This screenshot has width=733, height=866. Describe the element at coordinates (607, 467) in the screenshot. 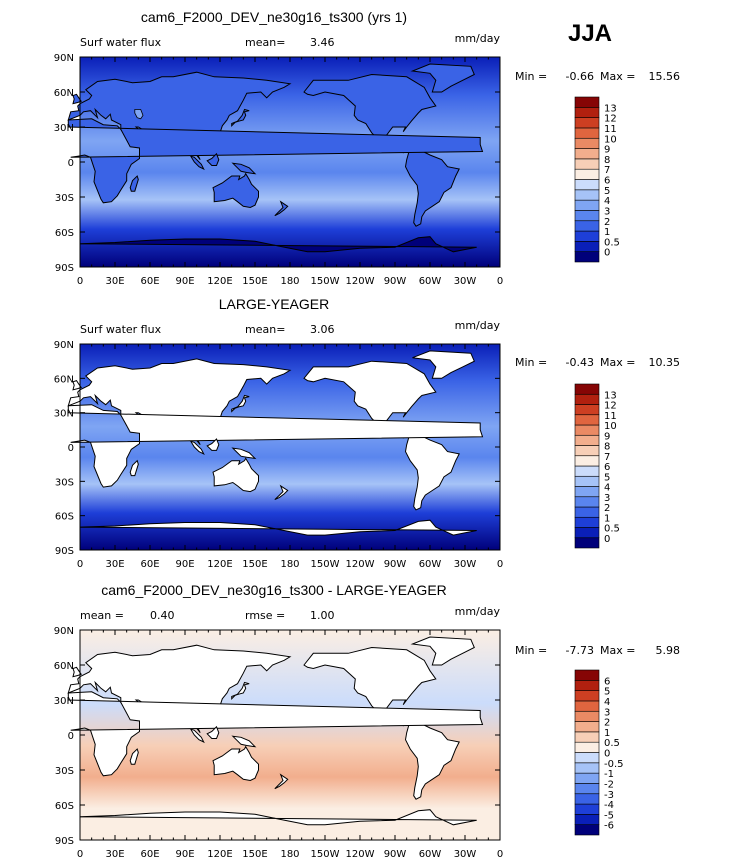

I see `colorbar-label: 6` at that location.